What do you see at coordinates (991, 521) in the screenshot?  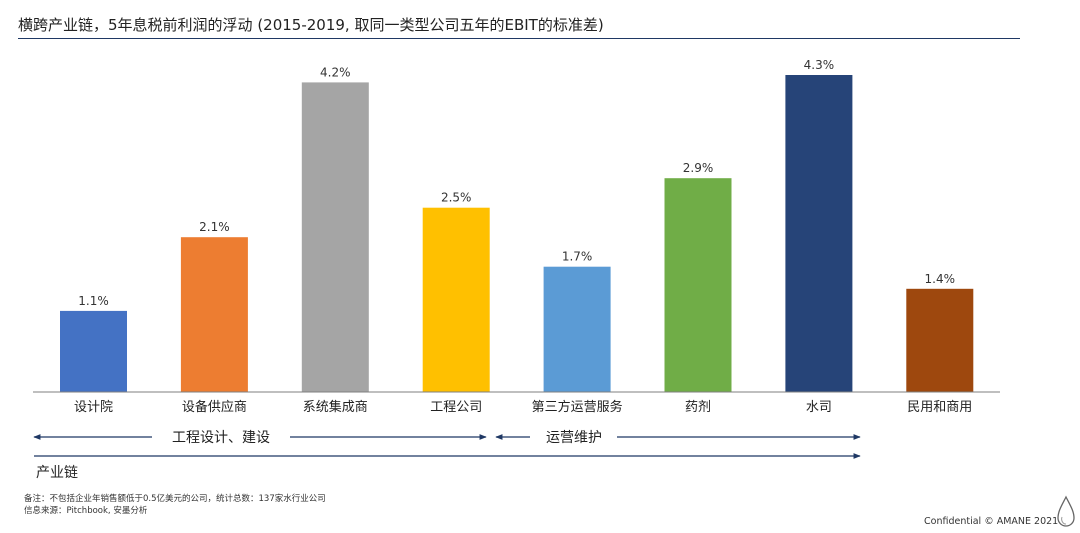 I see `confidential-notice: Confidential © AMANE 2021` at bounding box center [991, 521].